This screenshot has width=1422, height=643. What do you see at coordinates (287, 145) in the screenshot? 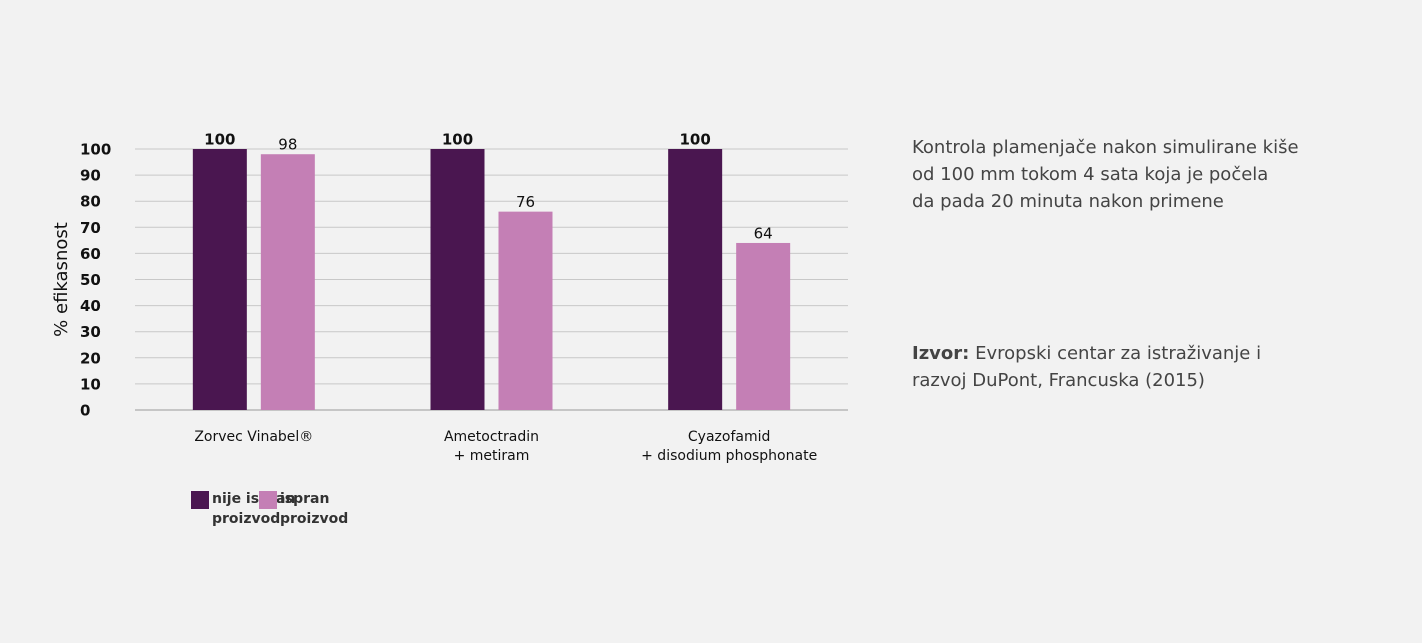
I see `value-label: 98` at bounding box center [287, 145].